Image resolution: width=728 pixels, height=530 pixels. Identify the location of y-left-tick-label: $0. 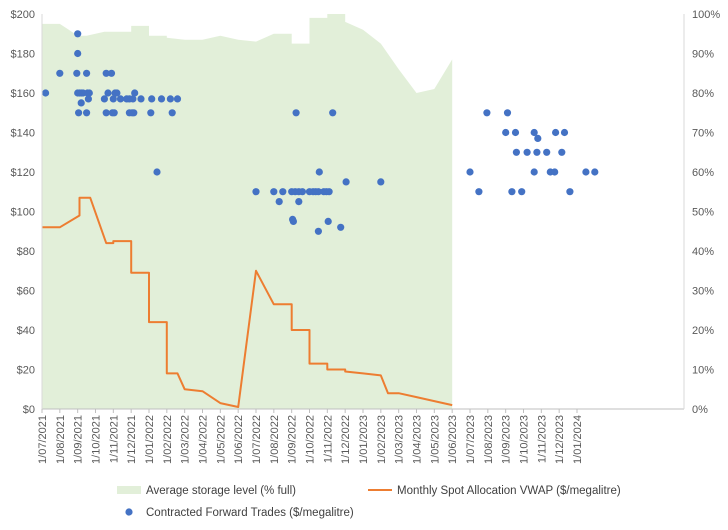
(29, 410).